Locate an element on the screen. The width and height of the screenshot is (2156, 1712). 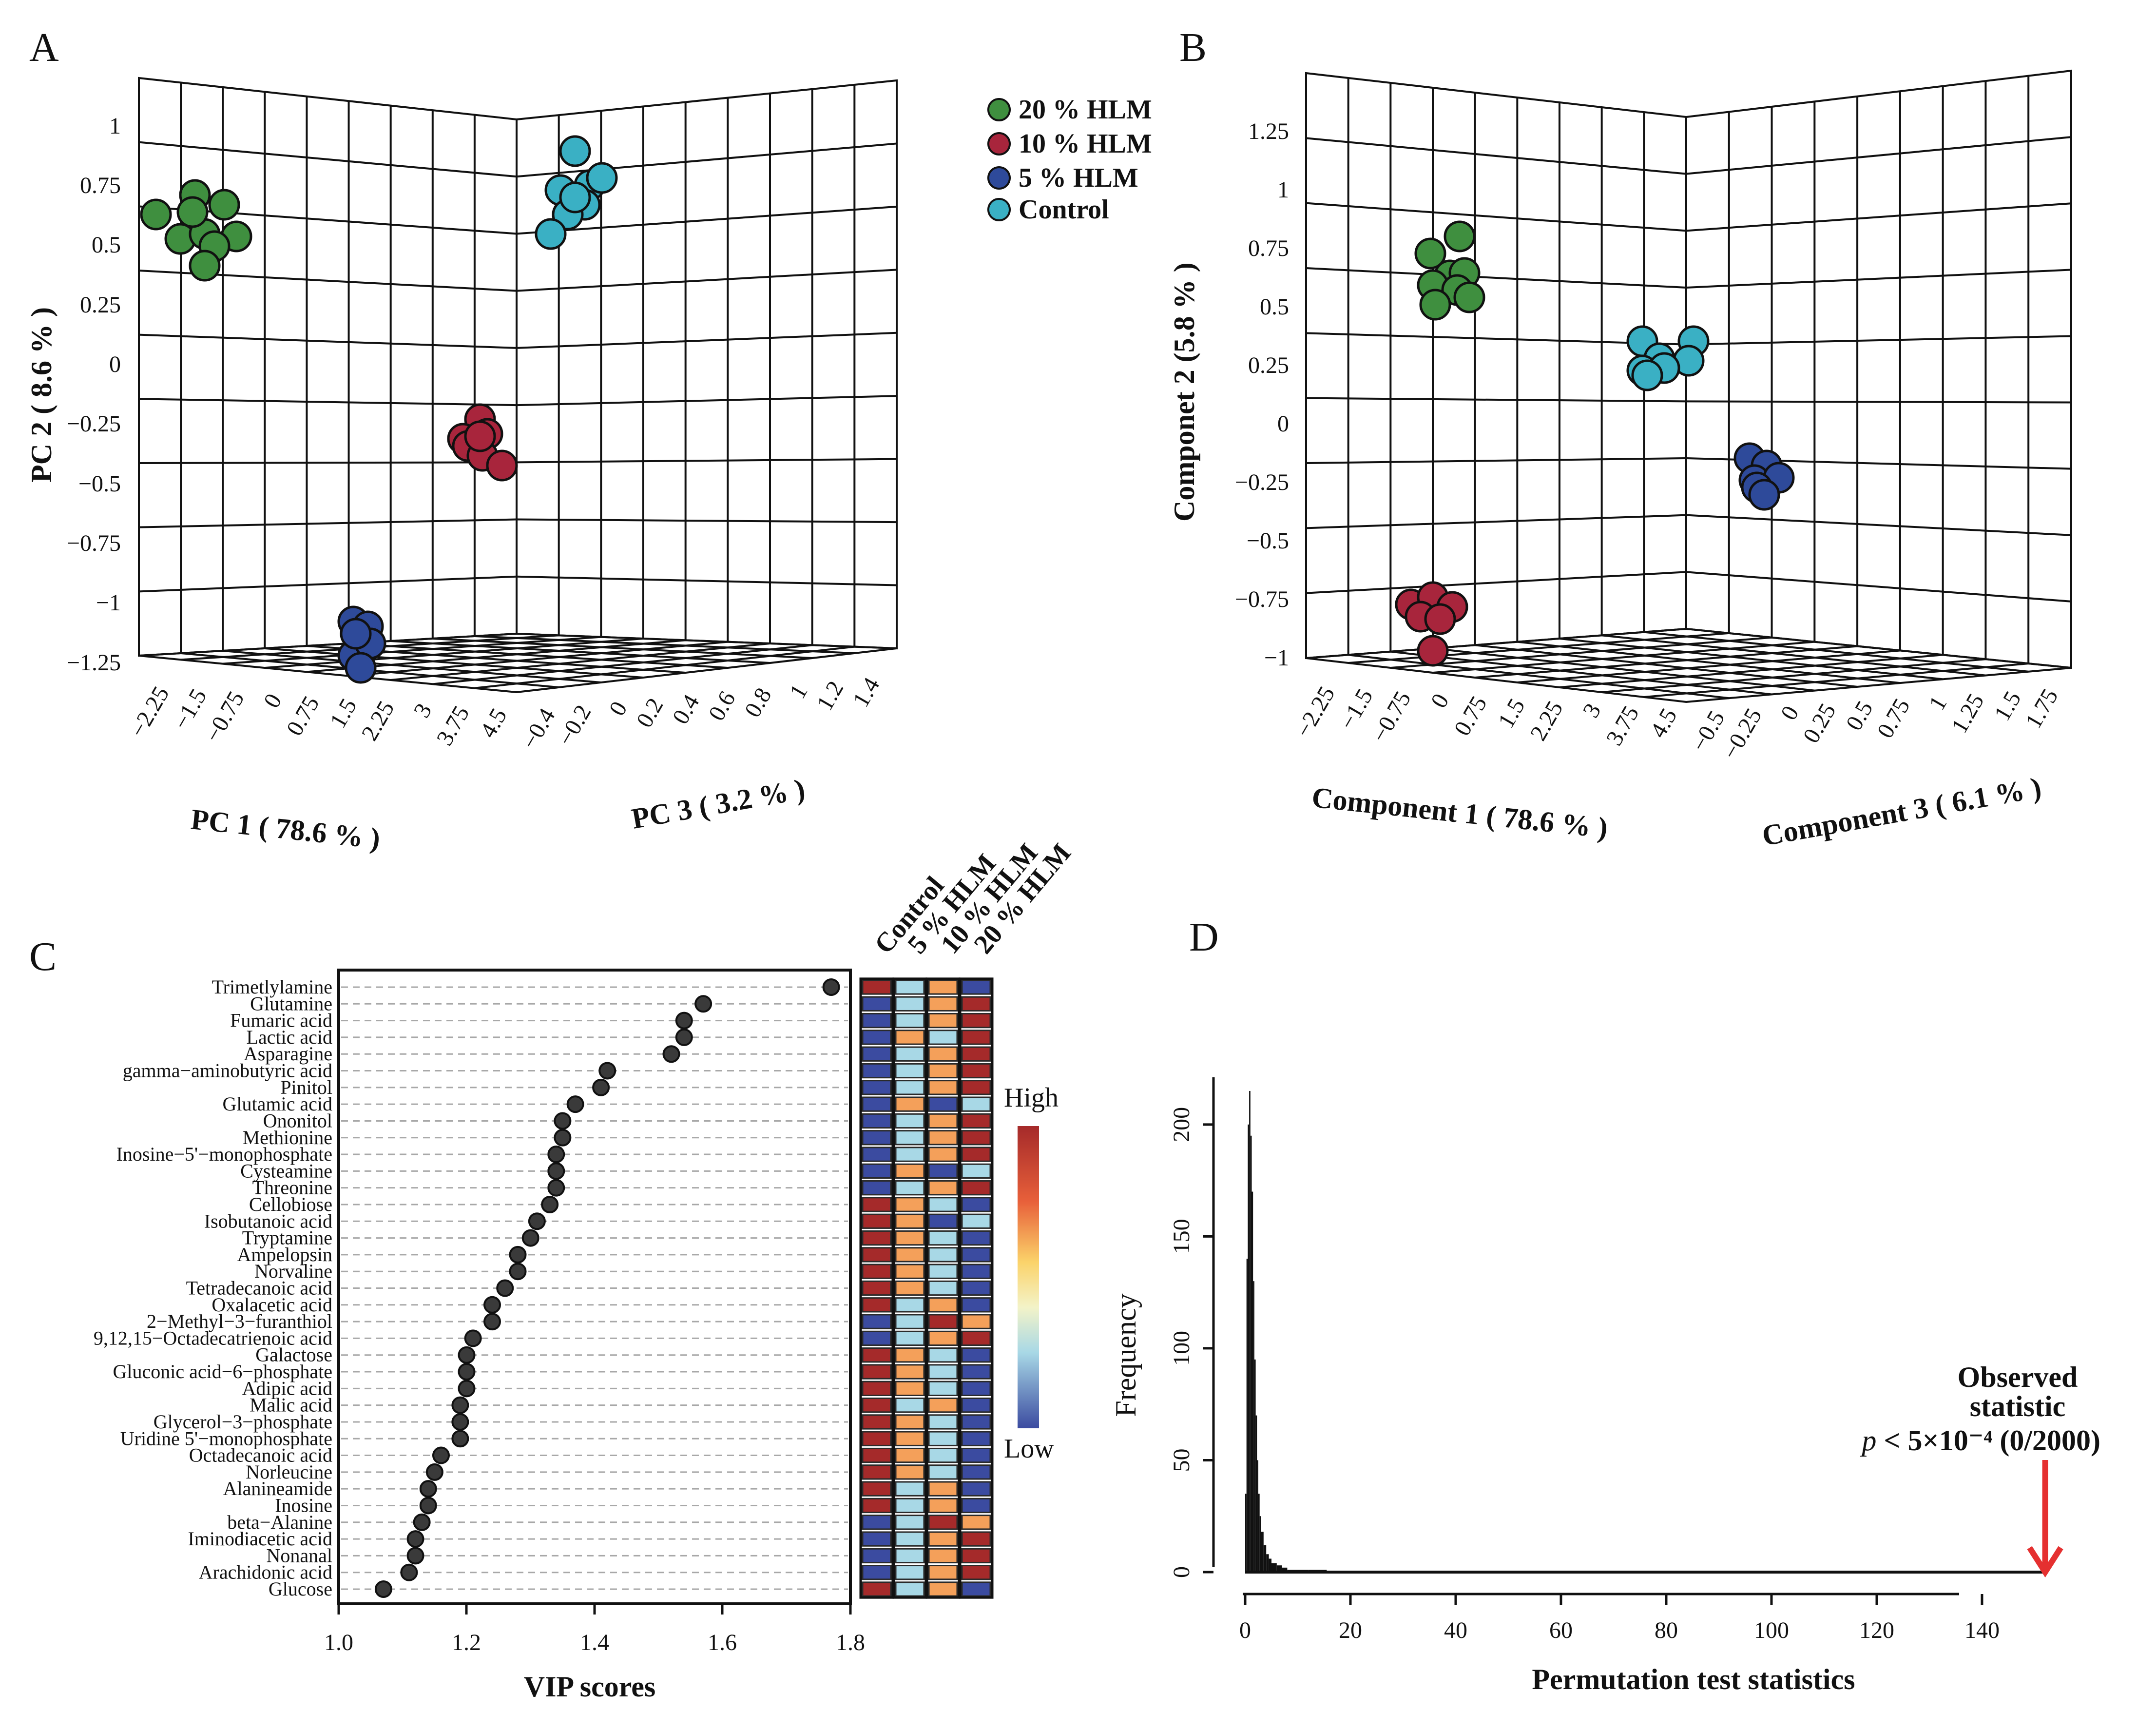
legend-label: 10 % HLM is located at coordinates (1085, 144).